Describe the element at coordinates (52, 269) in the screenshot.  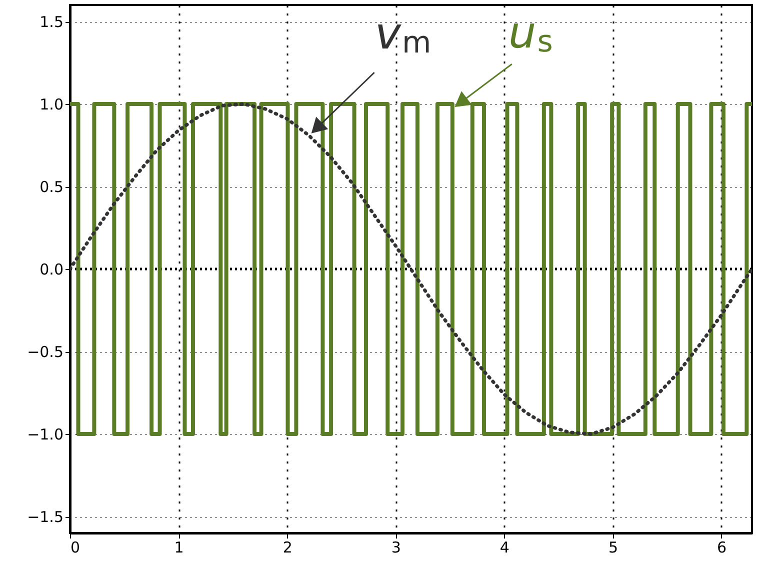
I see `y-tick-label: 0.0` at that location.